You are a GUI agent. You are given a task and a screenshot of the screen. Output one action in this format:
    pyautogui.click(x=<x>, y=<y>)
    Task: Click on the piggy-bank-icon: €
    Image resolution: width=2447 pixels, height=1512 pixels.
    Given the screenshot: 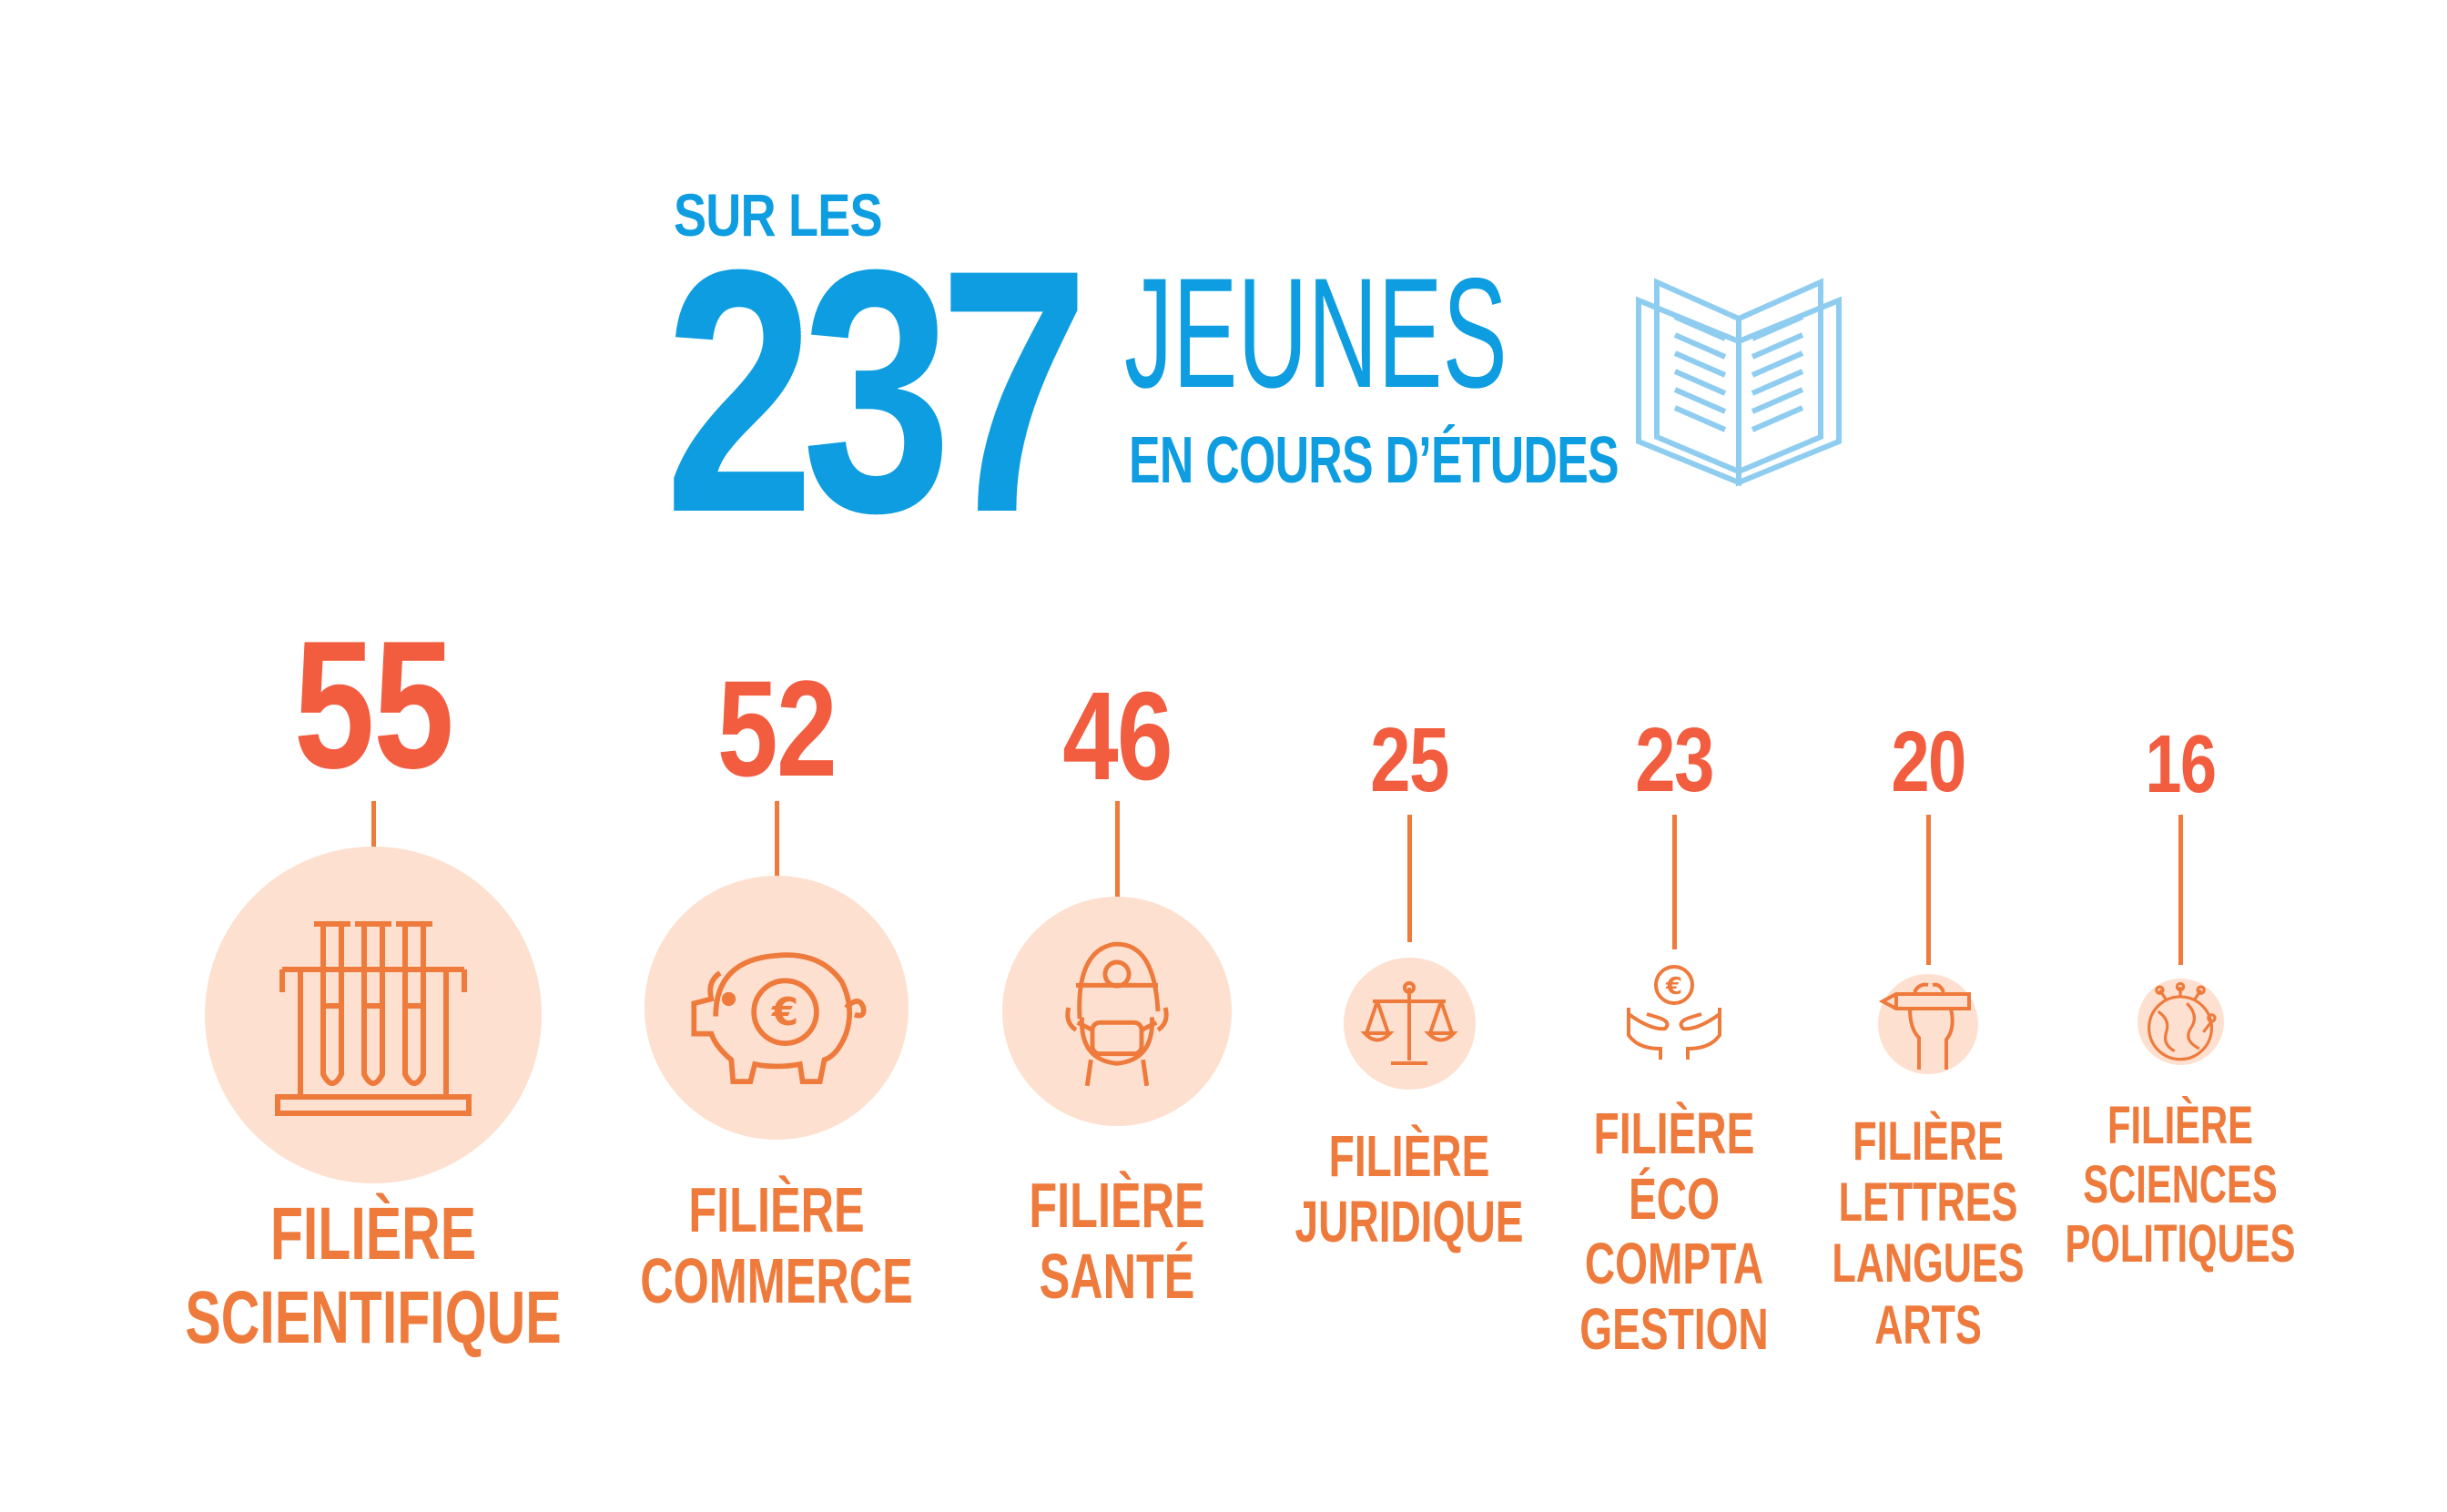 What is the action you would take?
    pyautogui.click(x=779, y=1018)
    